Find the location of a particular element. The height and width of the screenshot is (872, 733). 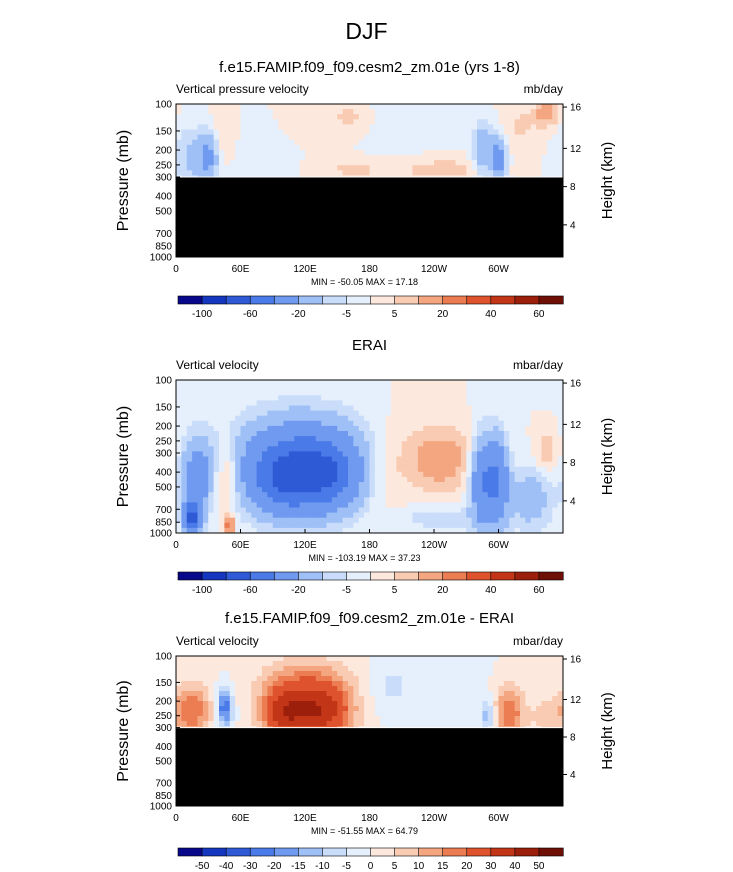

y-tick-label: 100 is located at coordinates (163, 105).